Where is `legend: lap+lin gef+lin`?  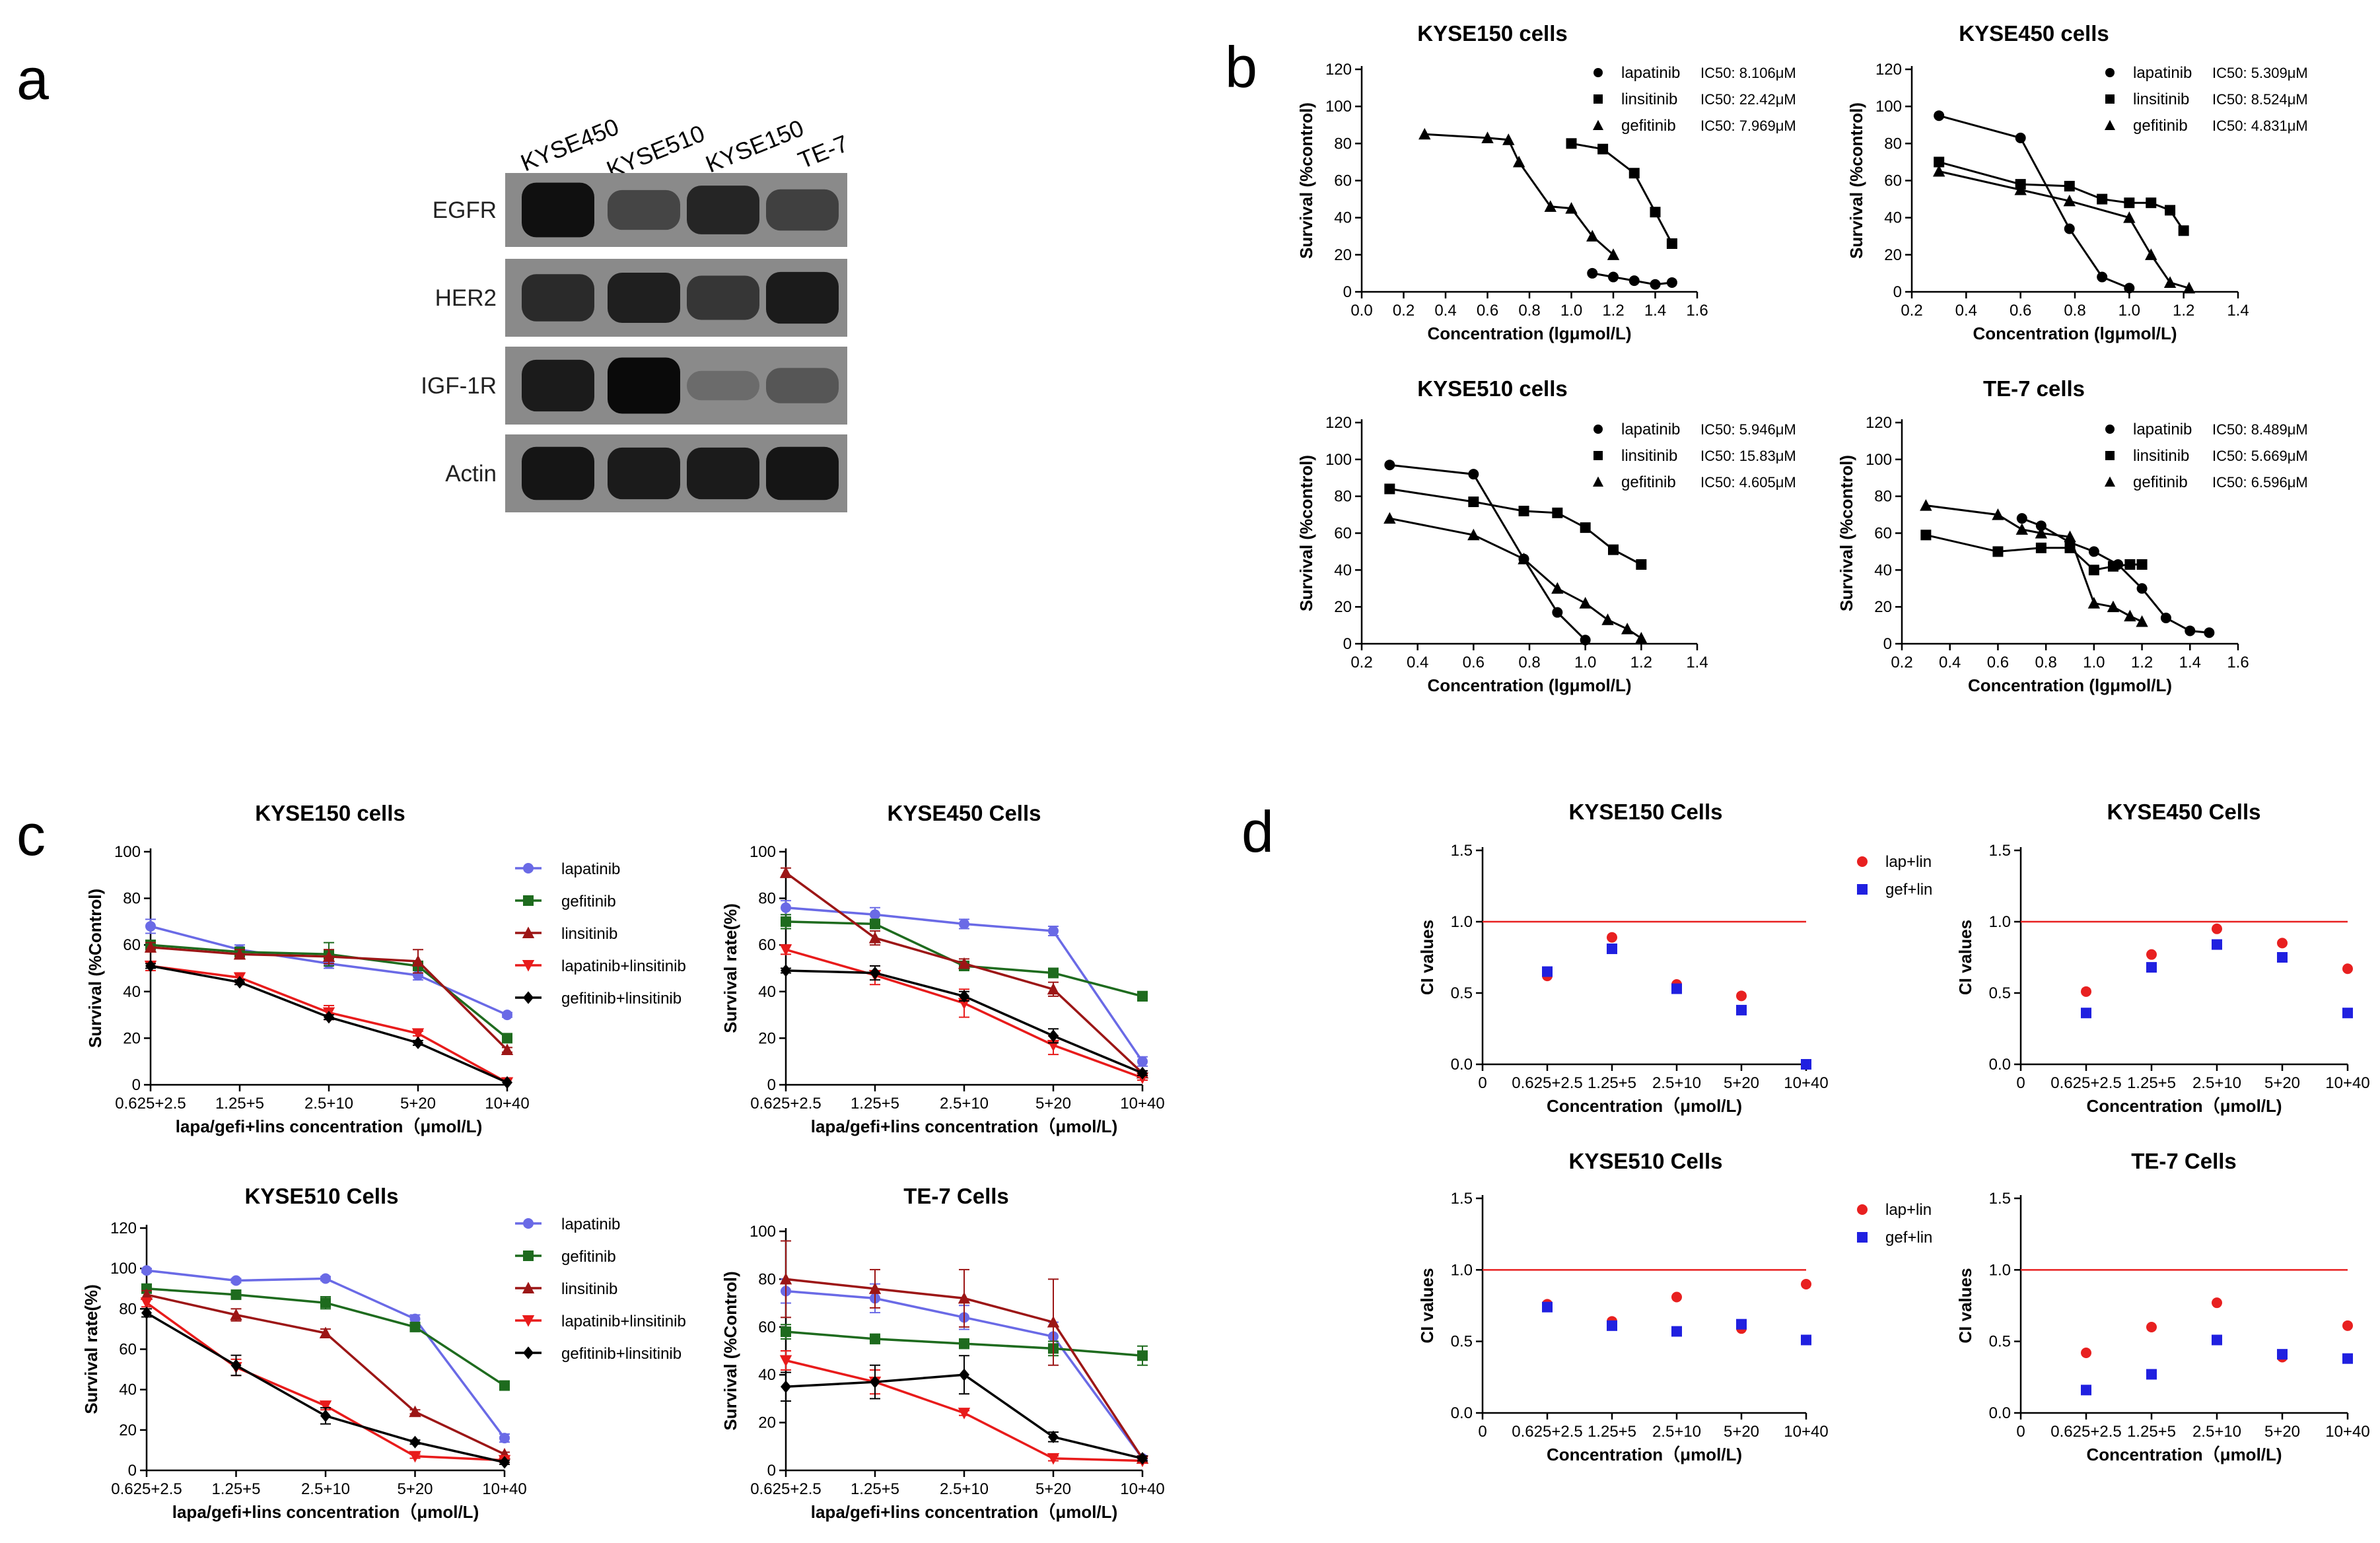 legend: lap+lin gef+lin is located at coordinates (1894, 1224).